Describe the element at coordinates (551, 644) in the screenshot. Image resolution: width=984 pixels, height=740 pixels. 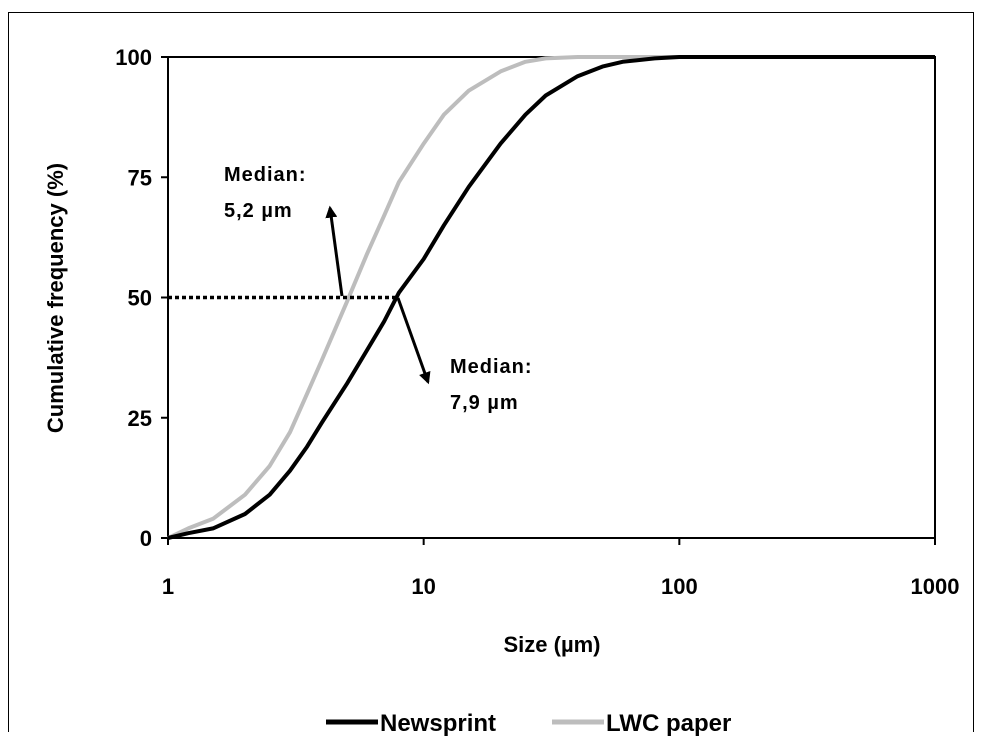
I see `x-axis-title: Size (µm)` at that location.